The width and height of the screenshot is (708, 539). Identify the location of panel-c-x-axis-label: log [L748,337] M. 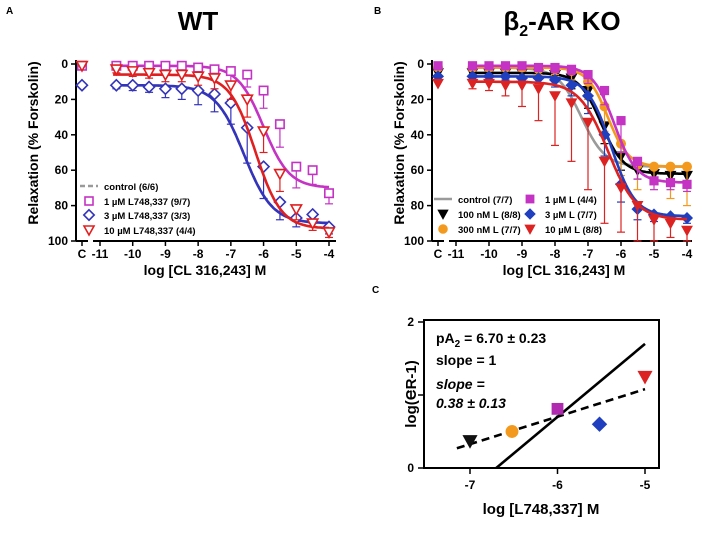
(541, 509).